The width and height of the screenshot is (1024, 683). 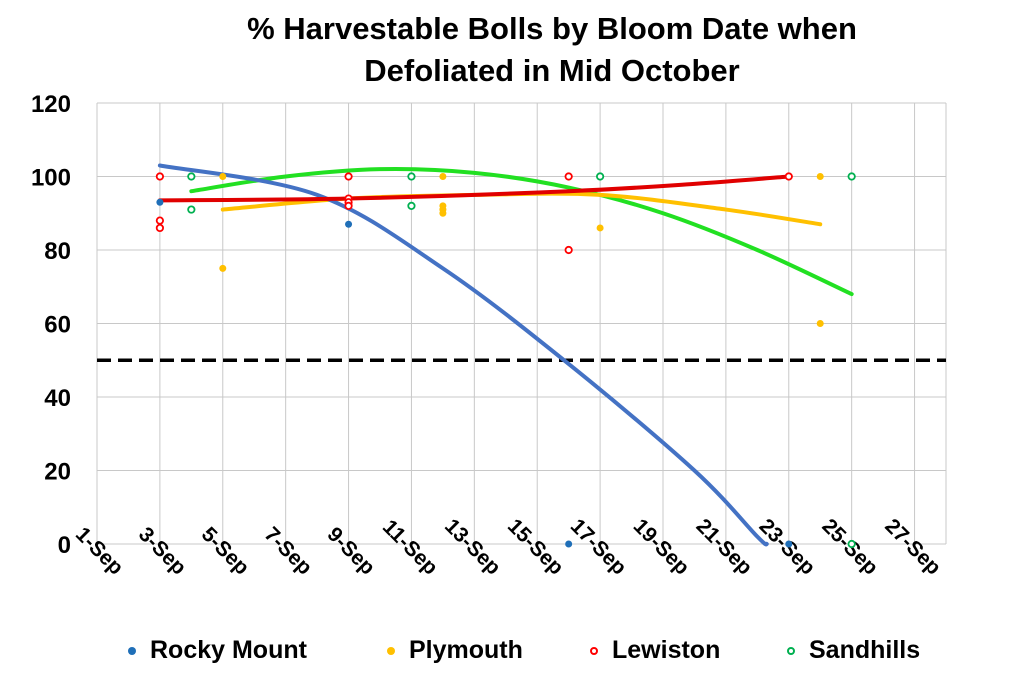 What do you see at coordinates (594, 650) in the screenshot?
I see `legend-marker-lewiston` at bounding box center [594, 650].